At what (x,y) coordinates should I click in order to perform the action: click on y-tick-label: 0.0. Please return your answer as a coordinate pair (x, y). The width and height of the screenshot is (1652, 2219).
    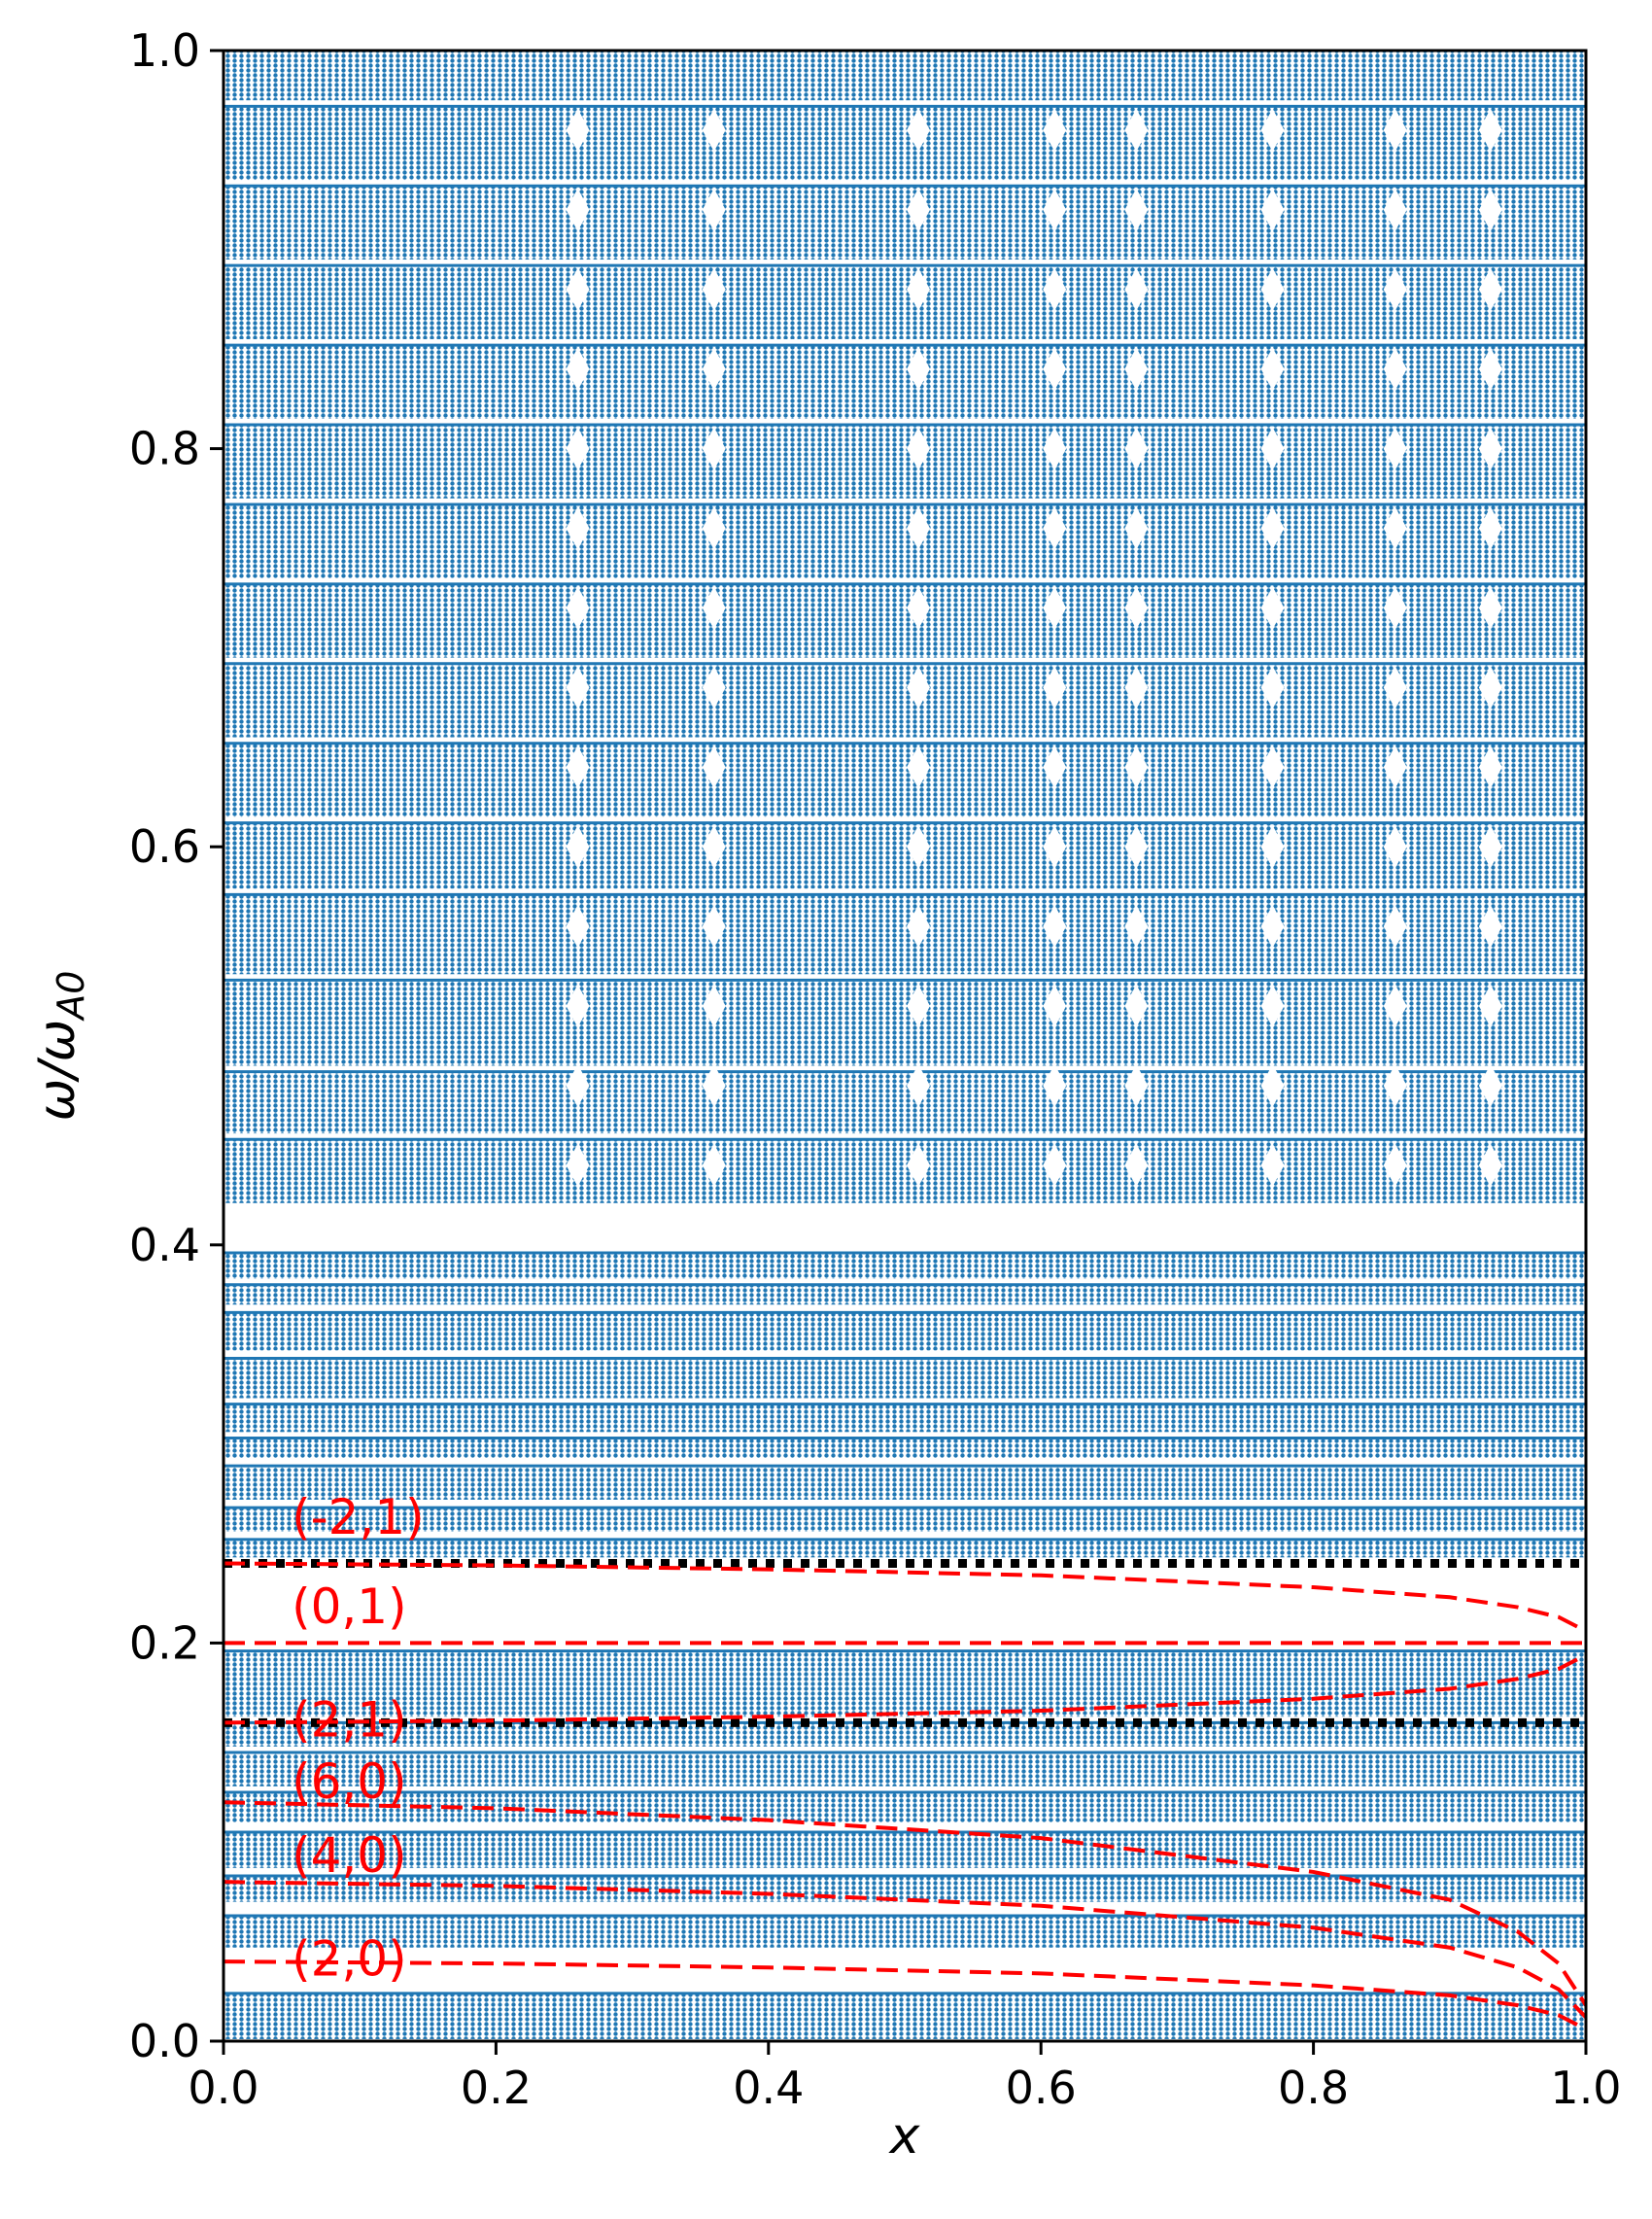
    Looking at the image, I should click on (165, 2041).